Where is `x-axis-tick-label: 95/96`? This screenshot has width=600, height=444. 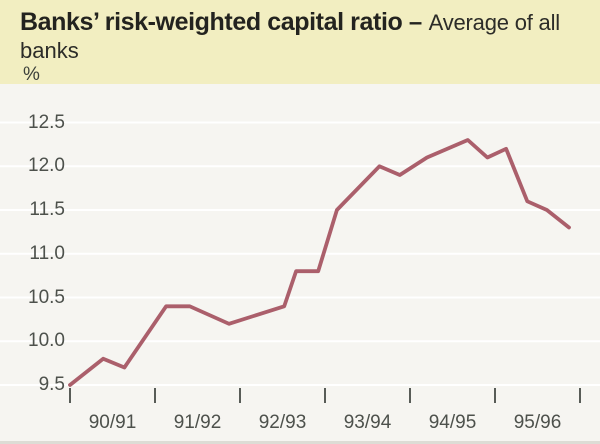 x-axis-tick-label: 95/96 is located at coordinates (537, 422).